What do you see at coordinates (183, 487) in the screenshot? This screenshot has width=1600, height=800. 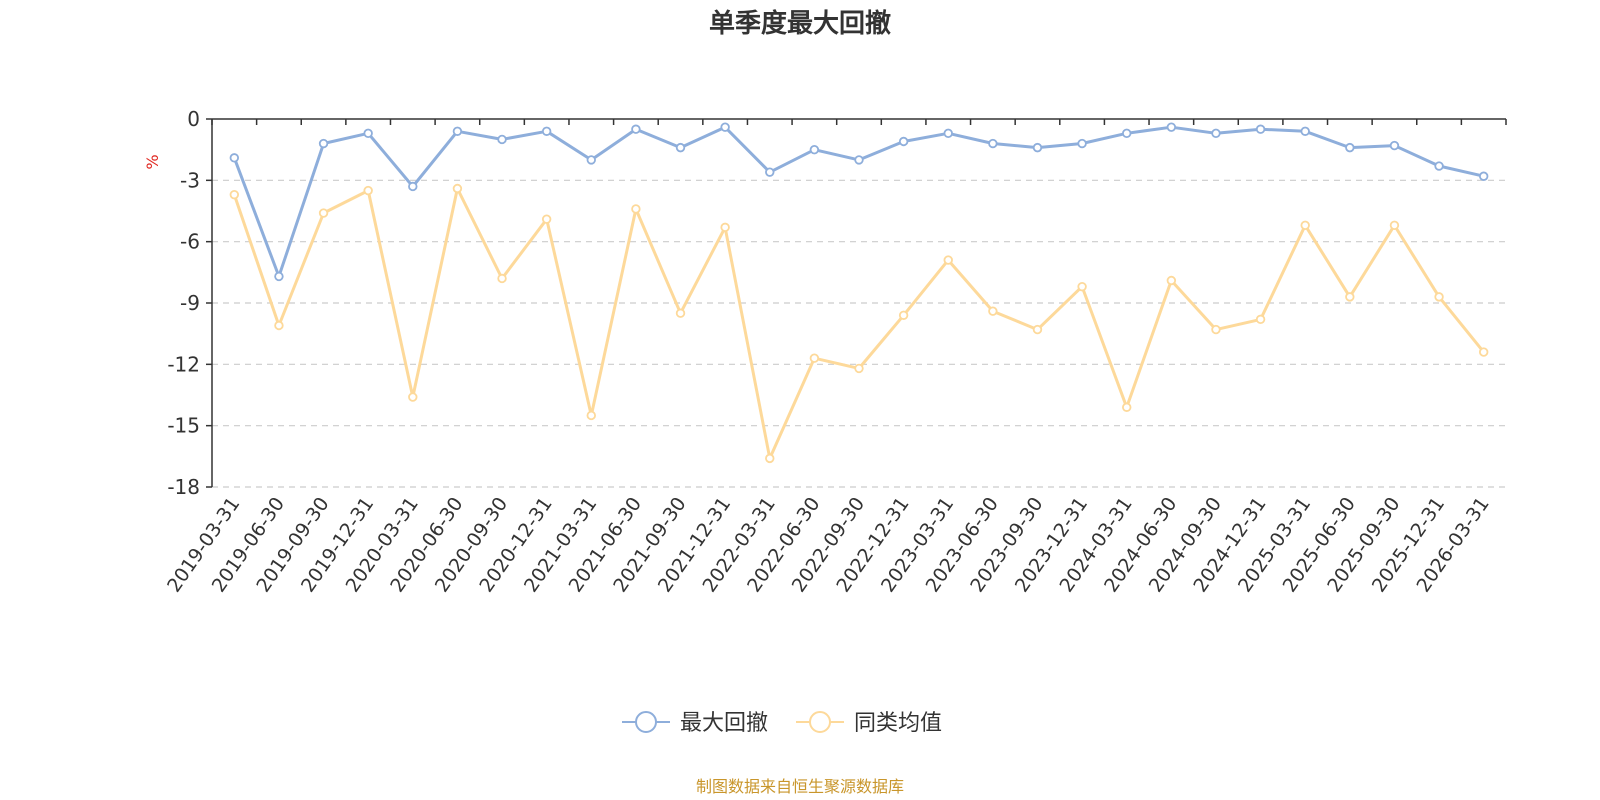 I see `y-tick-label: -18` at bounding box center [183, 487].